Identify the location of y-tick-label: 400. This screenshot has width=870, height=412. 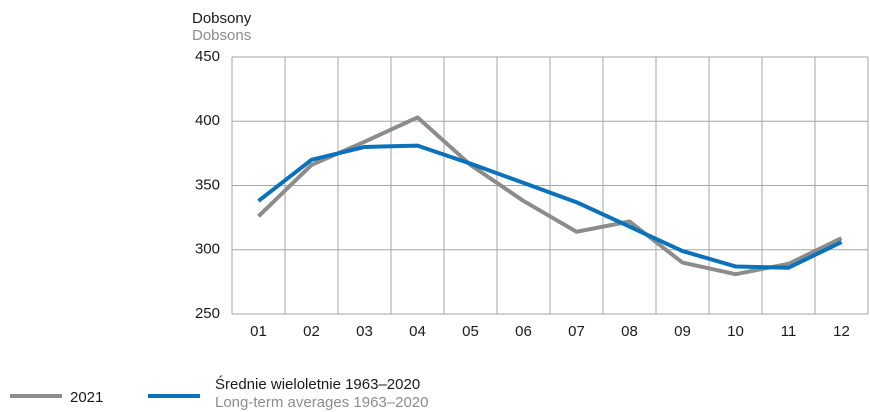
(207, 120).